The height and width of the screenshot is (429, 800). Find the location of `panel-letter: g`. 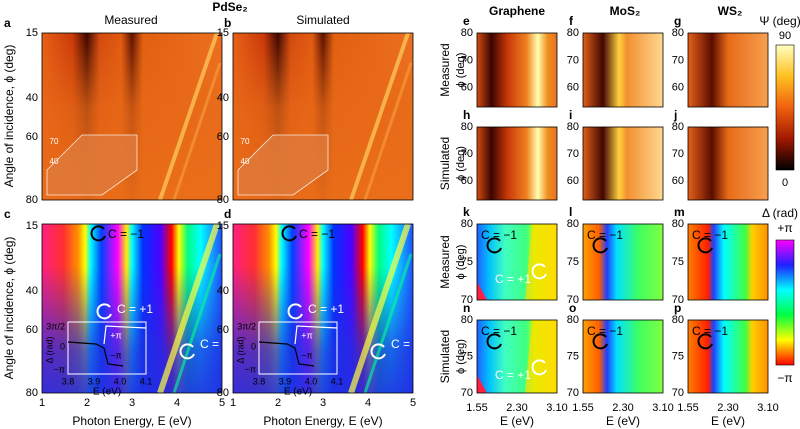

panel-letter: g is located at coordinates (677, 21).